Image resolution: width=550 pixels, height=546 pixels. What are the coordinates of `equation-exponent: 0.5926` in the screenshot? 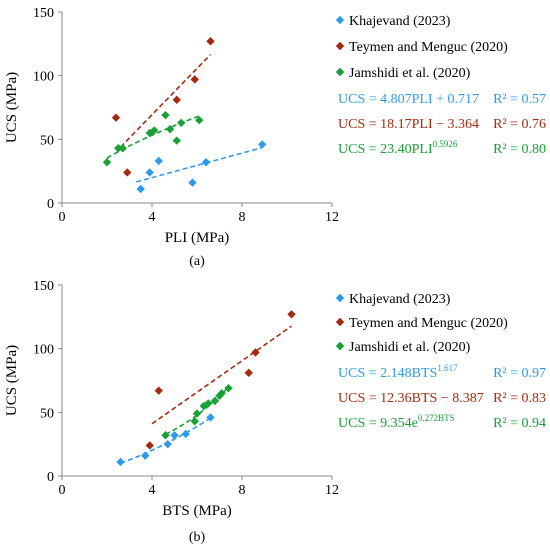 It's located at (445, 144).